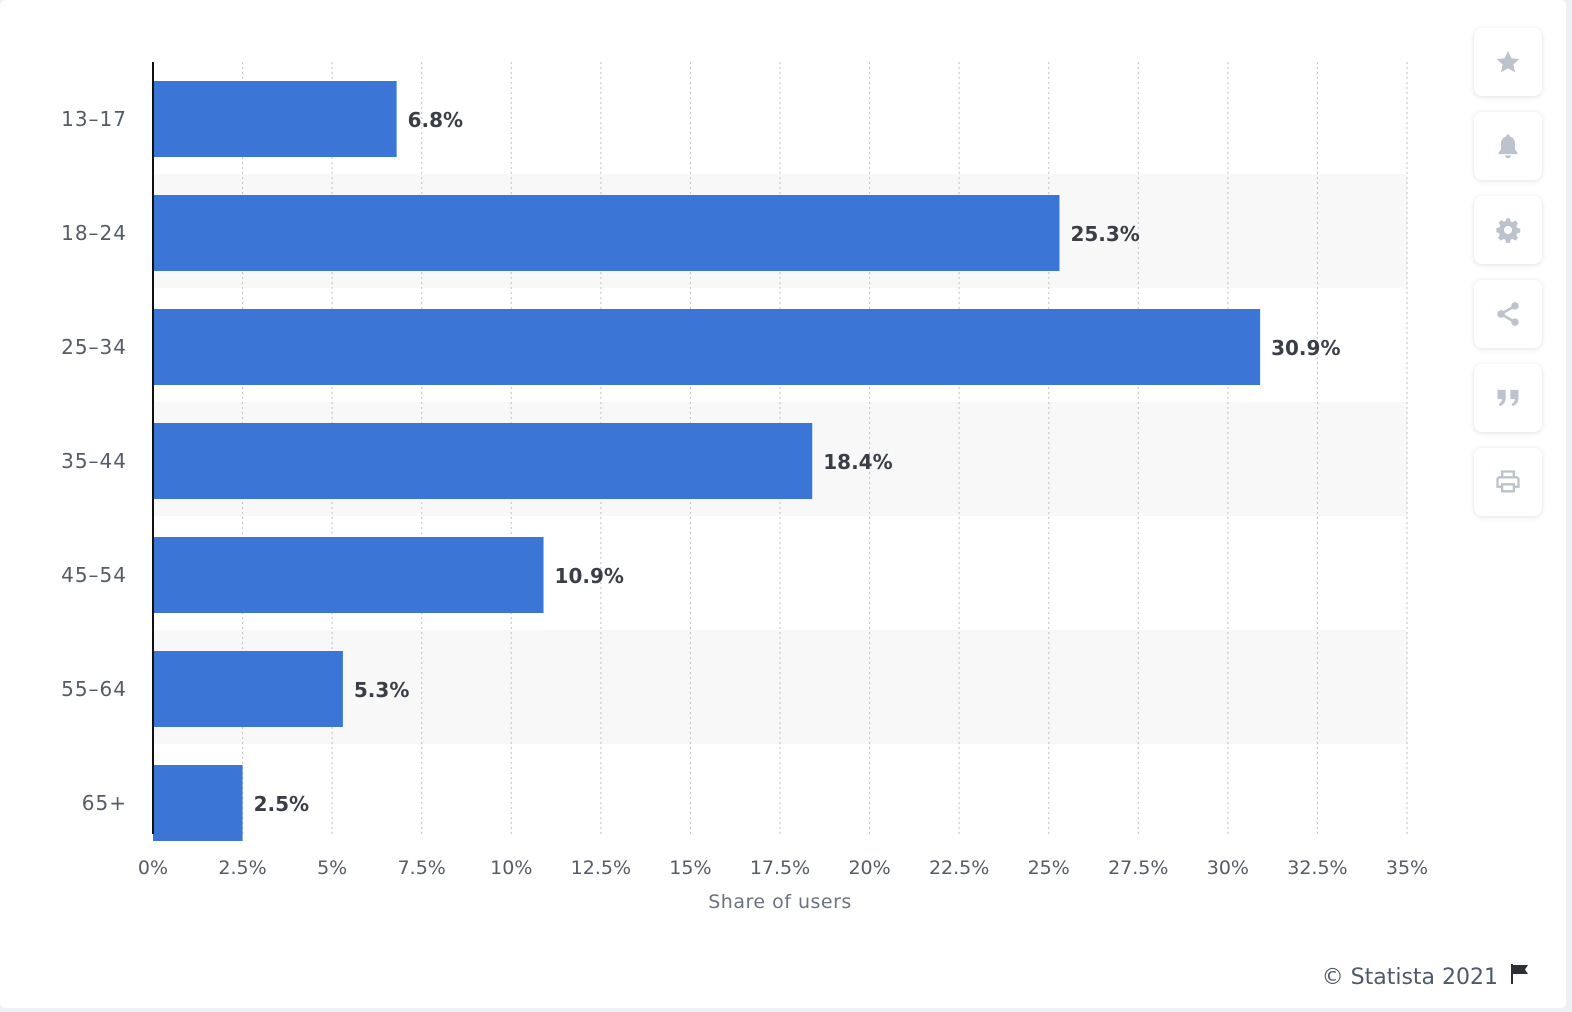  Describe the element at coordinates (94, 233) in the screenshot. I see `category-label: 18–24` at that location.